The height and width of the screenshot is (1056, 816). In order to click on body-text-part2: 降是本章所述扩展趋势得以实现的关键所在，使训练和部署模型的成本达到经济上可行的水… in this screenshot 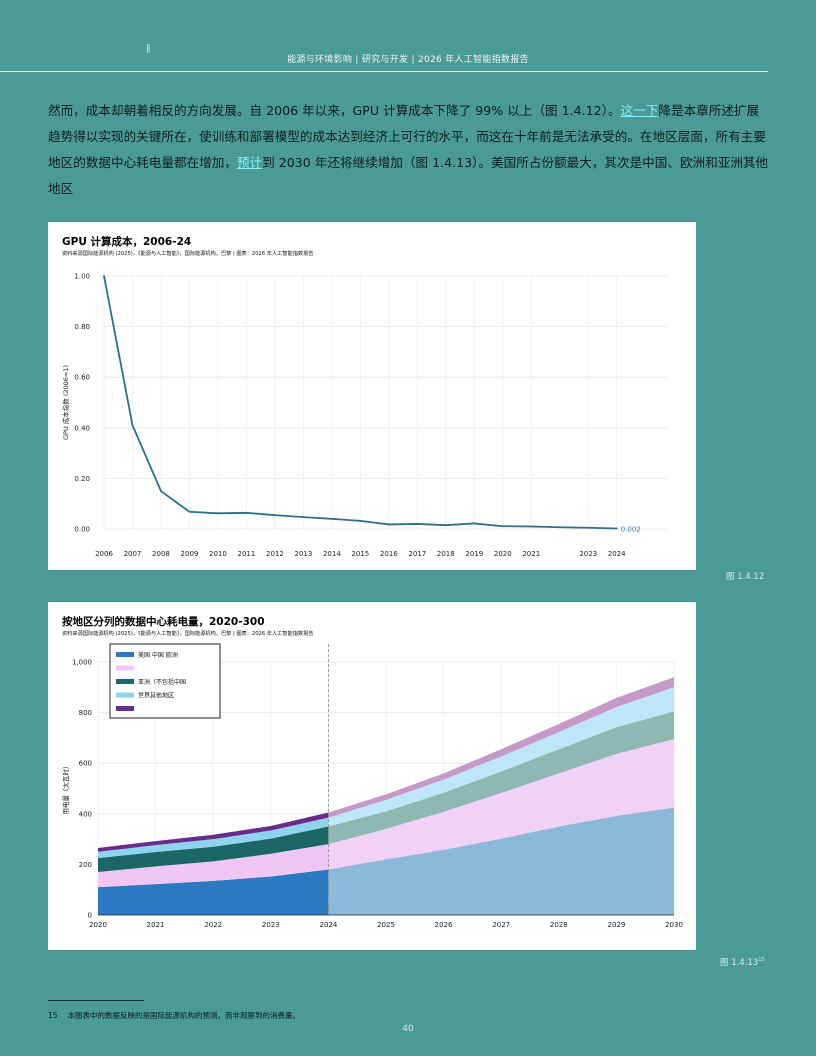, I will do `click(407, 136)`.